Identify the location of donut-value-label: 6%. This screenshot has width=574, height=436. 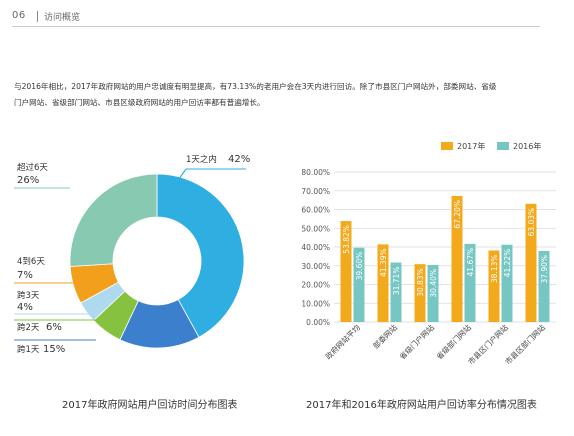
(54, 327).